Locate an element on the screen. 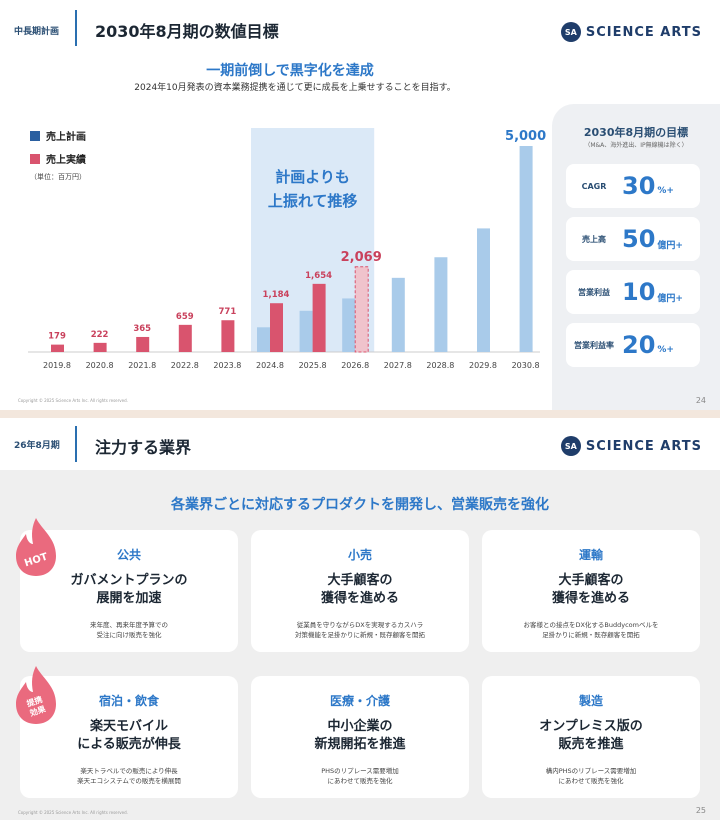  kpi-operating-profit: 営業利益 10 億円+ is located at coordinates (633, 292).